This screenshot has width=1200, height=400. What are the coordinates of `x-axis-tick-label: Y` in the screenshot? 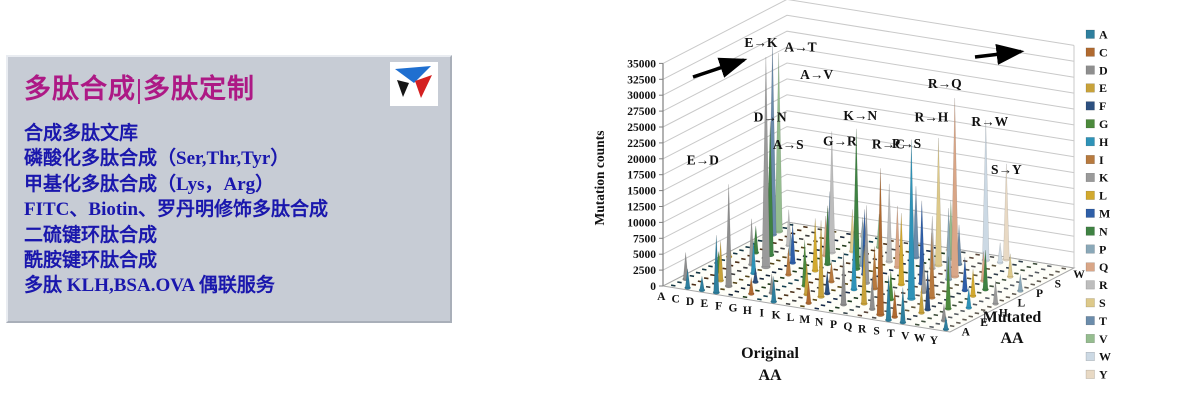 It's located at (934, 341).